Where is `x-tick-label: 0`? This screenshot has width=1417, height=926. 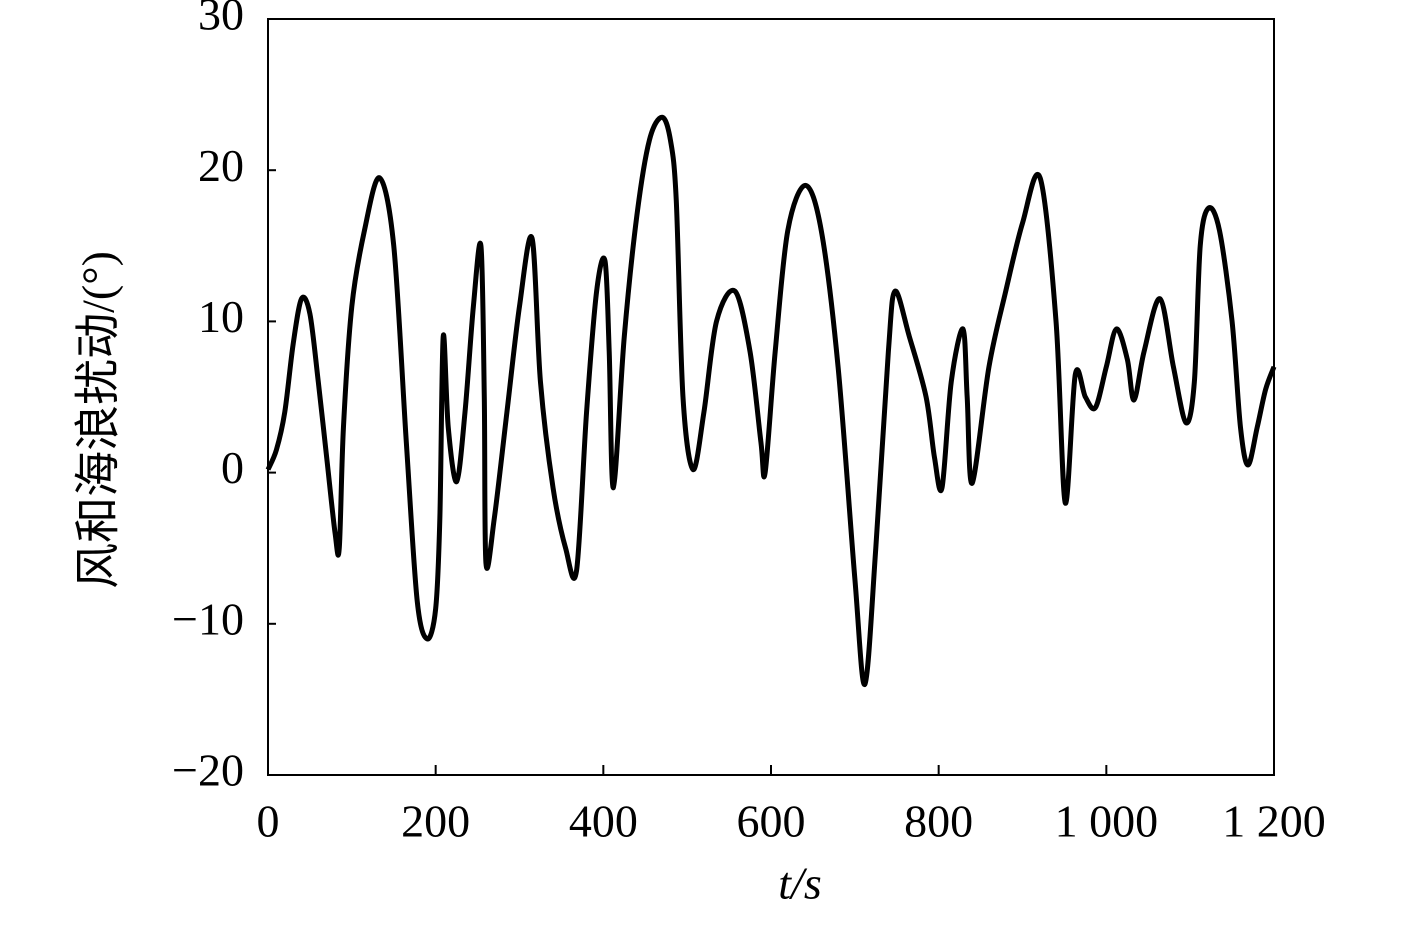
x-tick-label: 0 is located at coordinates (268, 821).